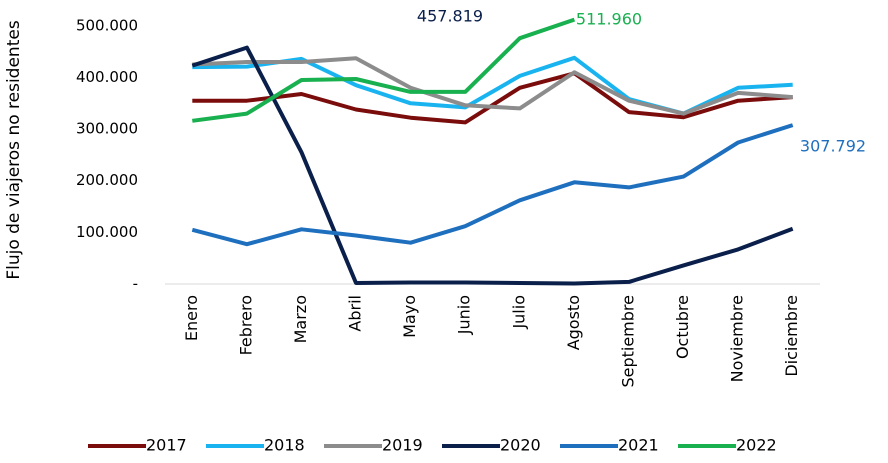  Describe the element at coordinates (518, 312) in the screenshot. I see `x-tick-label: Julio` at that location.